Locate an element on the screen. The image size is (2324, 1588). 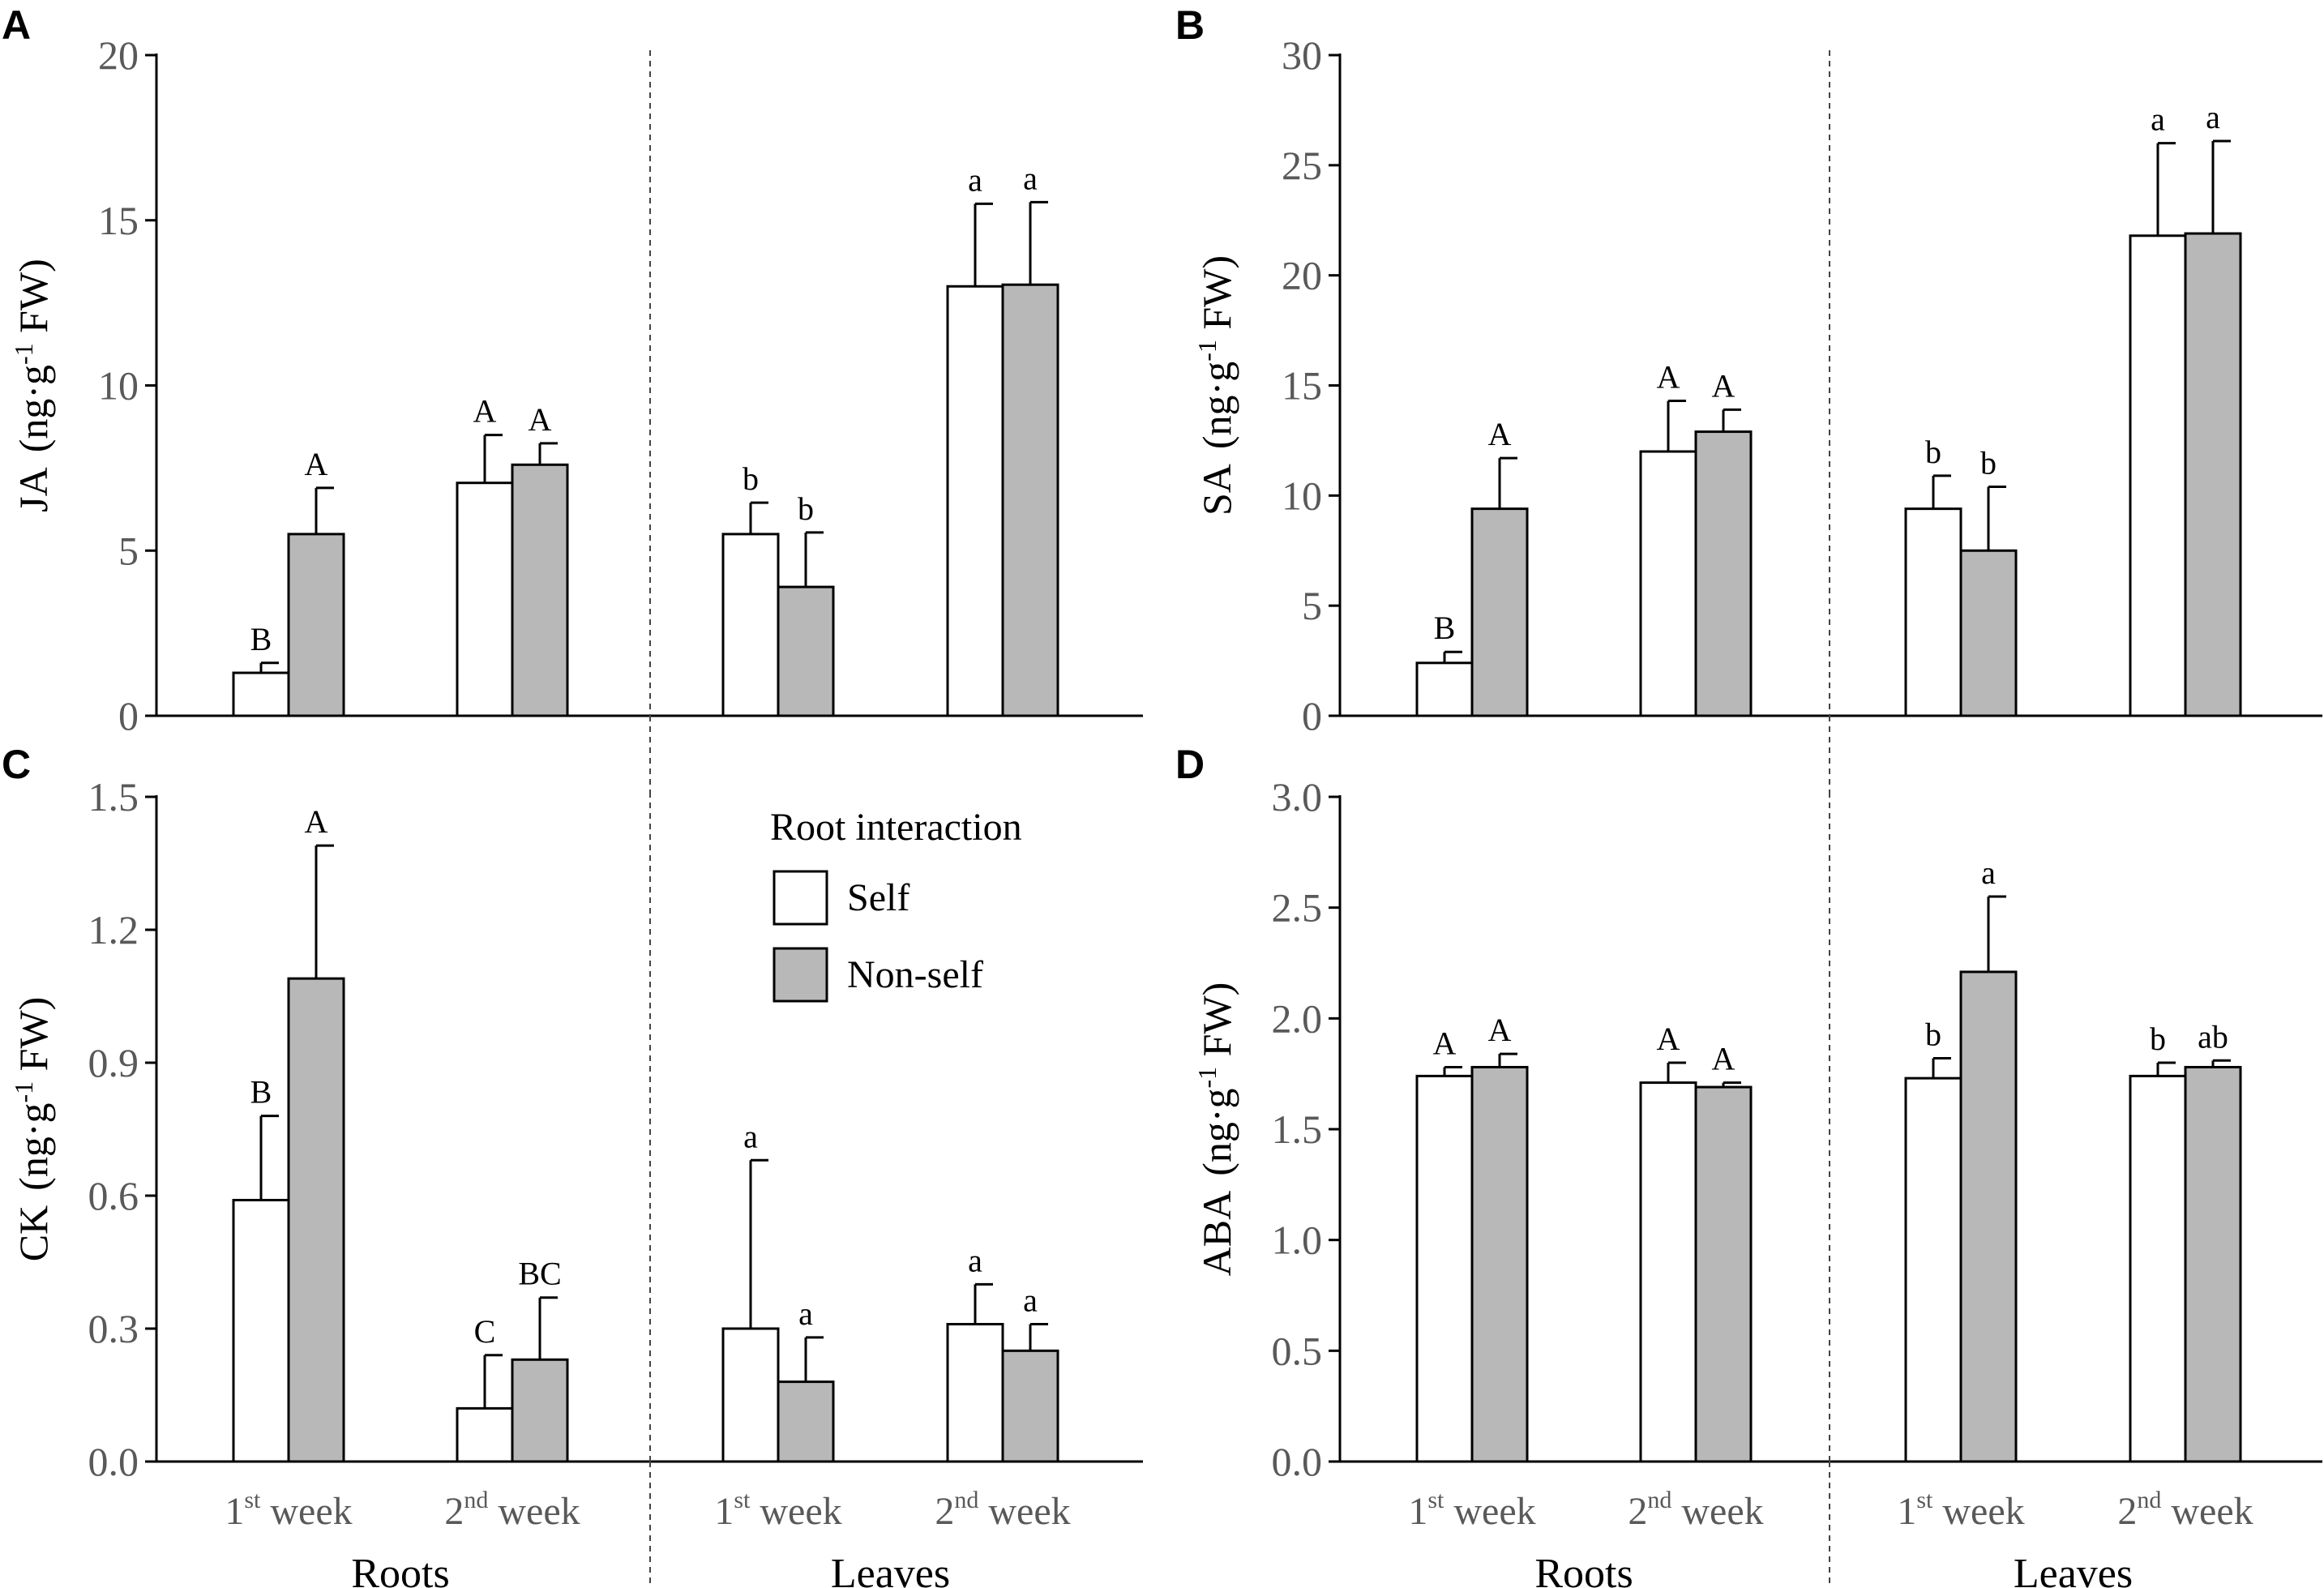
y-axis-label: CK (ng·g-1 FW) is located at coordinates (32, 1129).